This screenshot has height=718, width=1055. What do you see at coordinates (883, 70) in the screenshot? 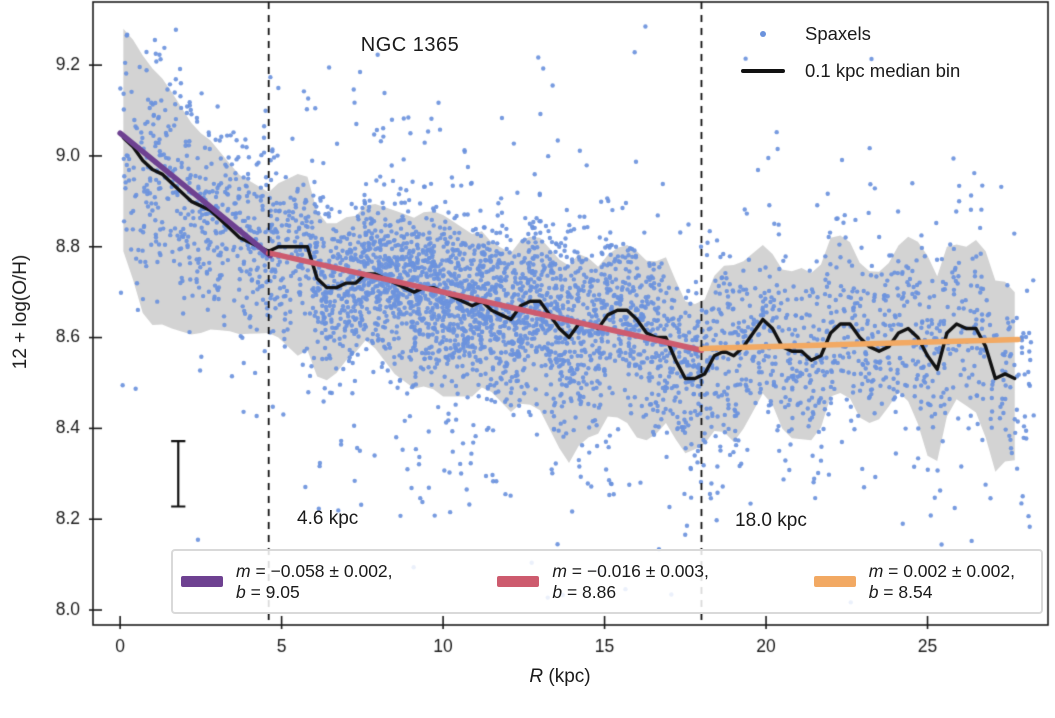
I see `legend-label-median-bin: 0.1 kpc median bin` at bounding box center [883, 70].